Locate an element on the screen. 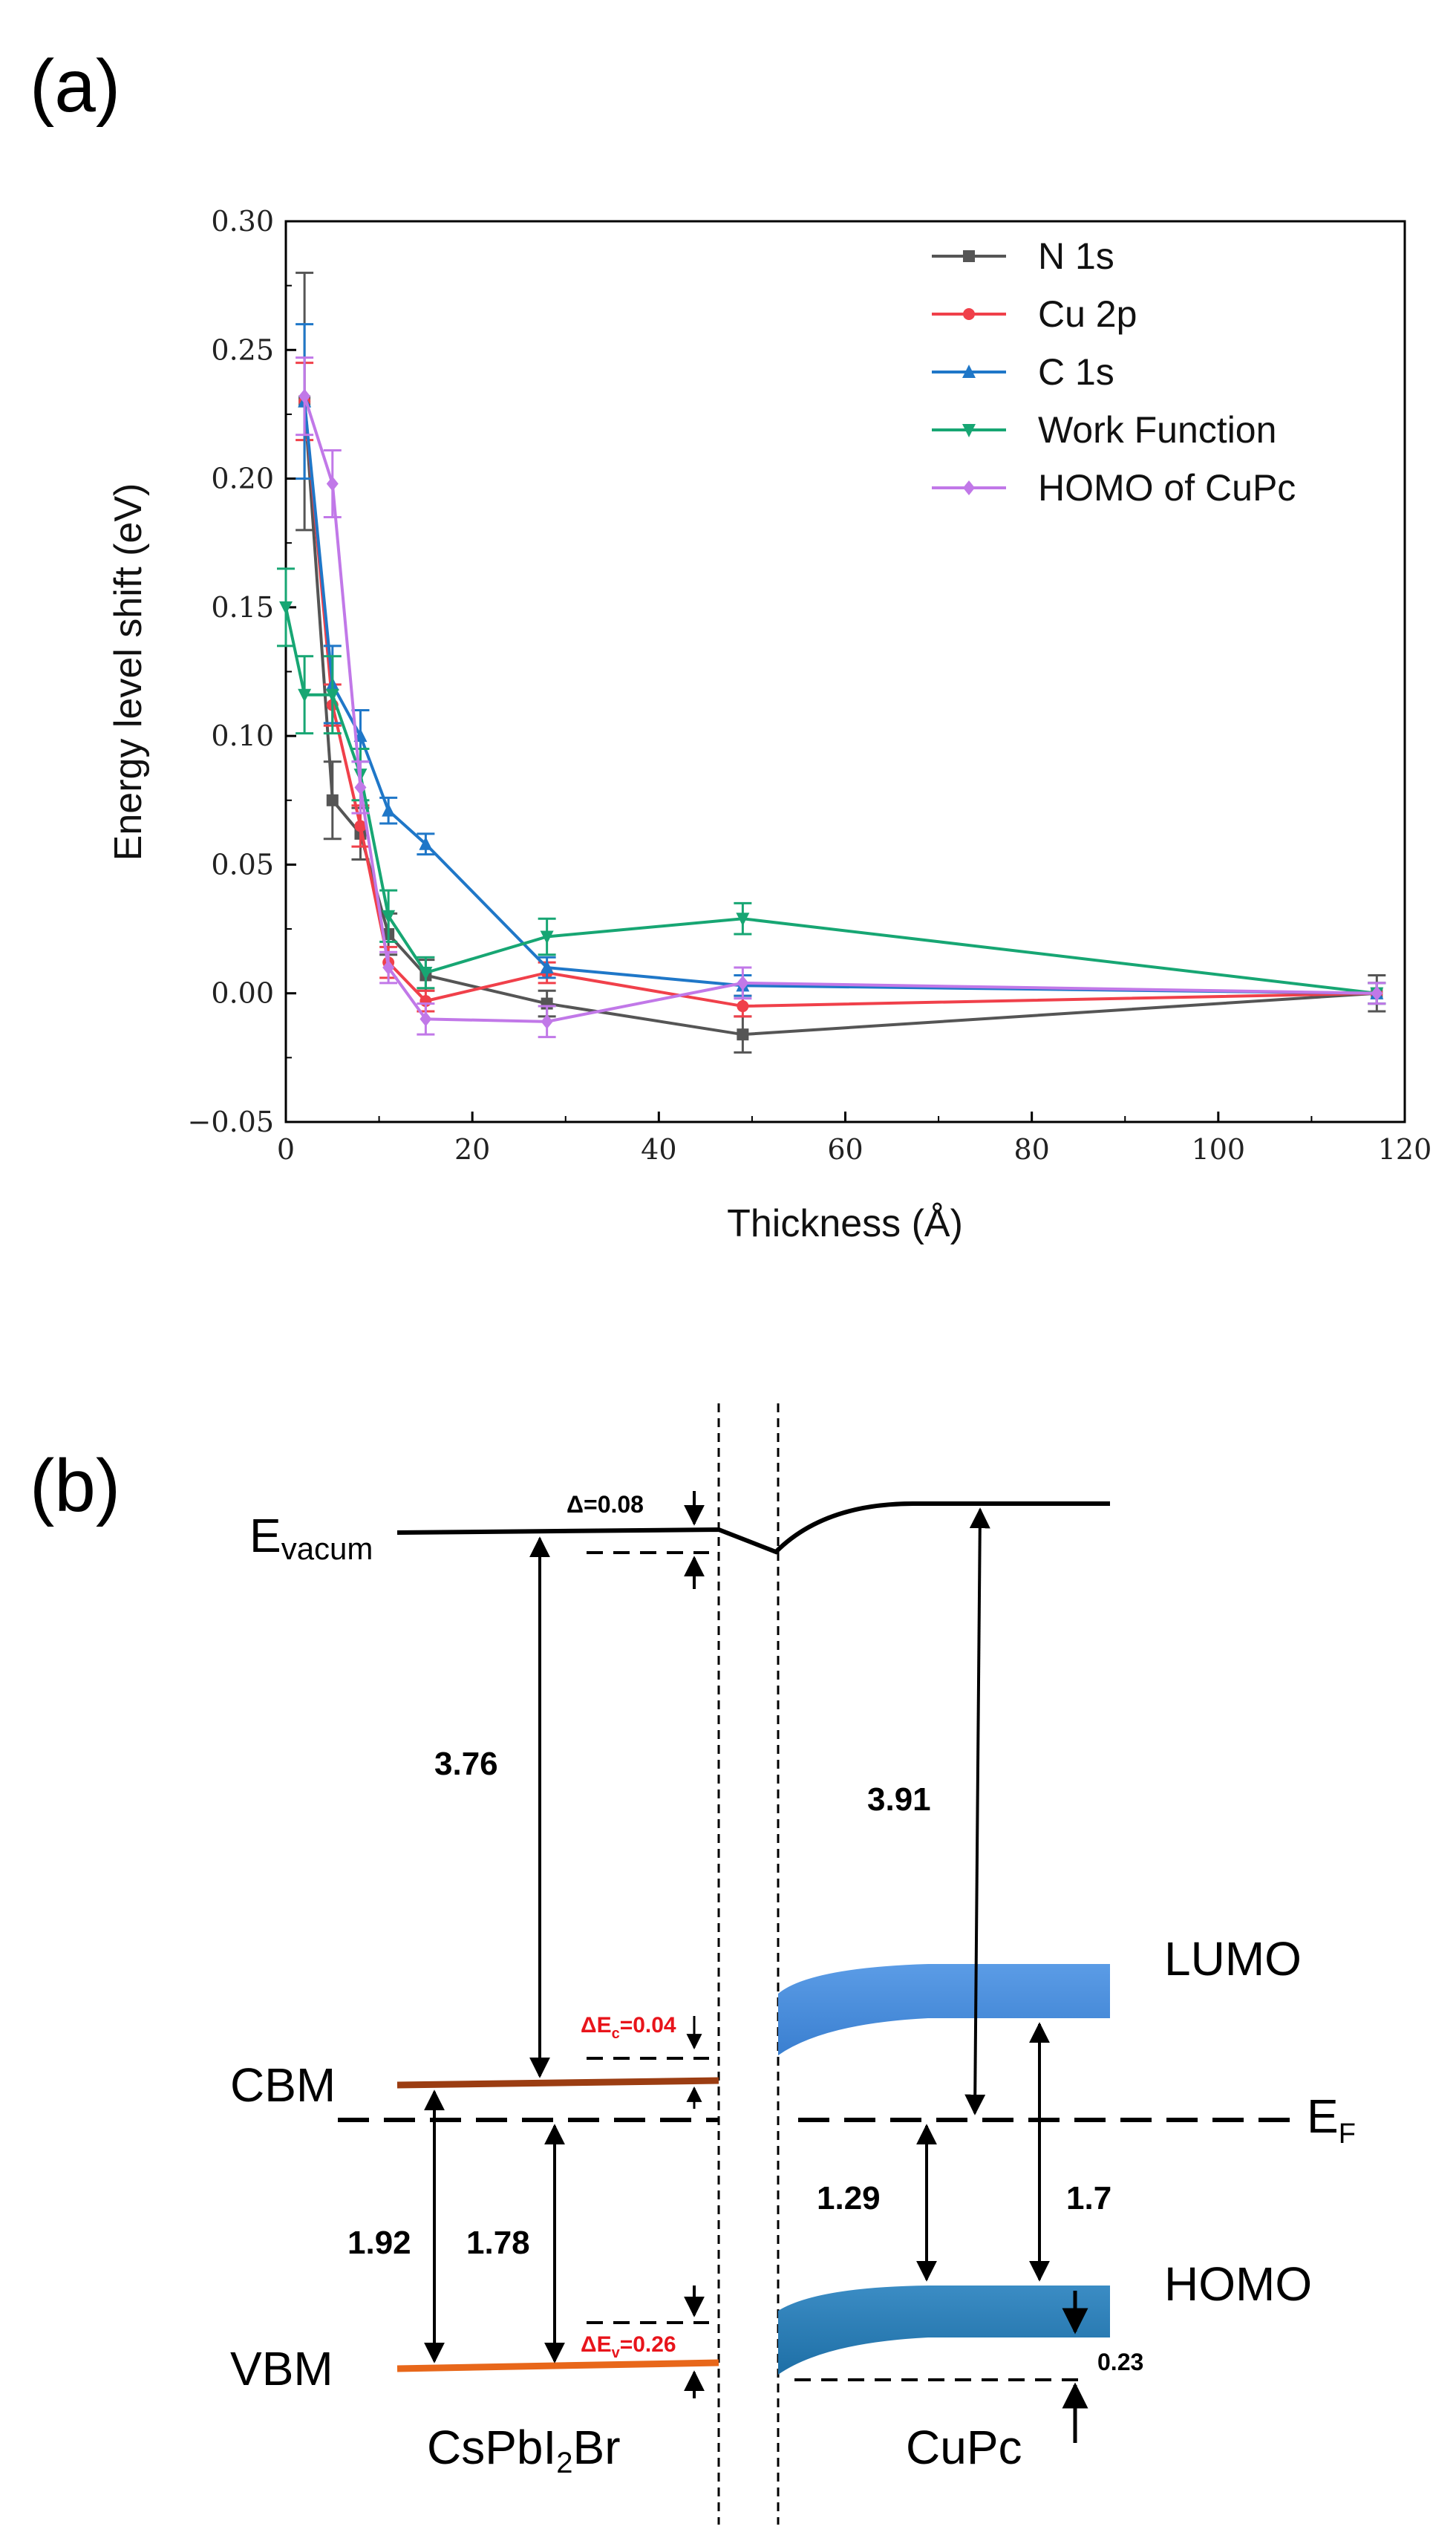  evac-label: Evacum is located at coordinates (311, 1537).